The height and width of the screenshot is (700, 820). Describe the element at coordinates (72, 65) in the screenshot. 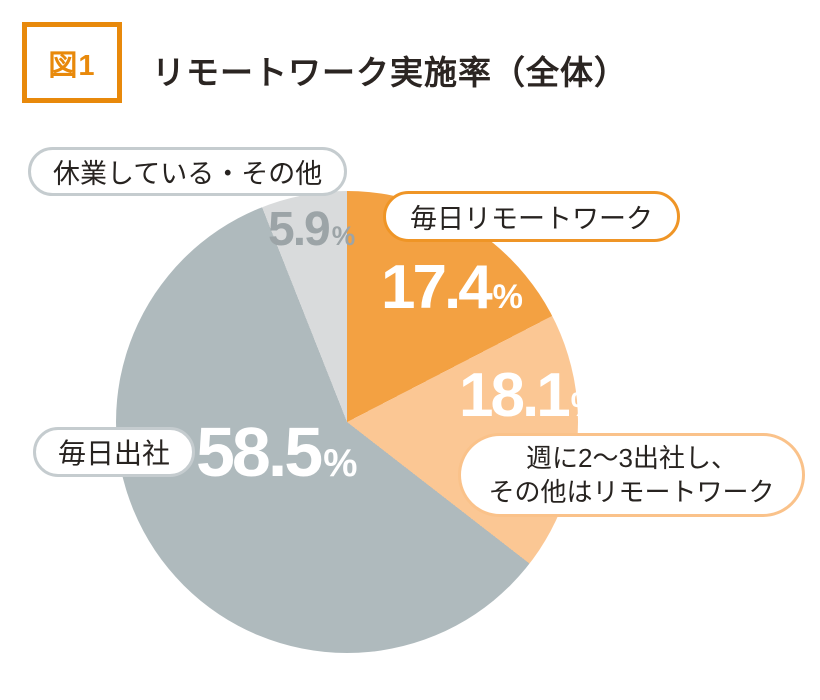

I see `figure-number-label: 図1` at that location.